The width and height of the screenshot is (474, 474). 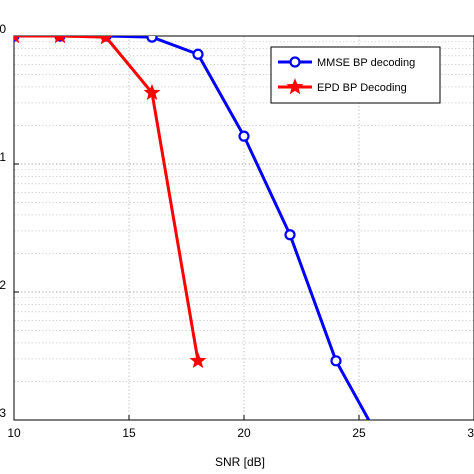 What do you see at coordinates (3, 285) in the screenshot?
I see `y-tick-label: 2` at bounding box center [3, 285].